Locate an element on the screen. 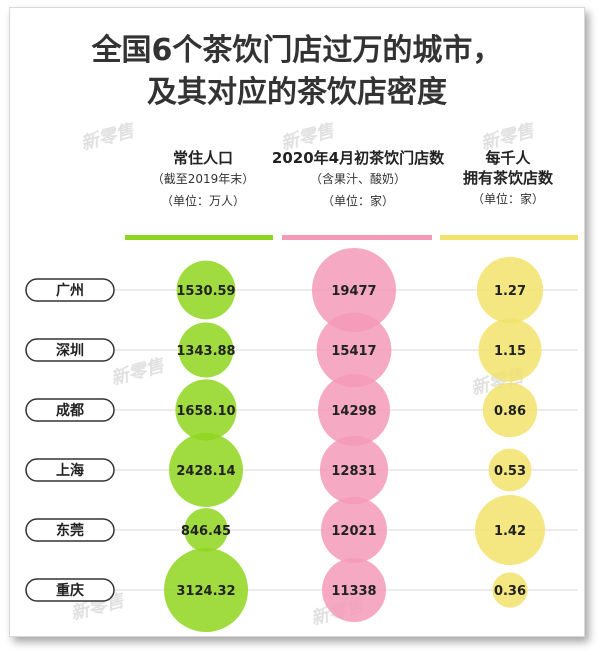 The height and width of the screenshot is (655, 604). data-label: 1.42 is located at coordinates (510, 531).